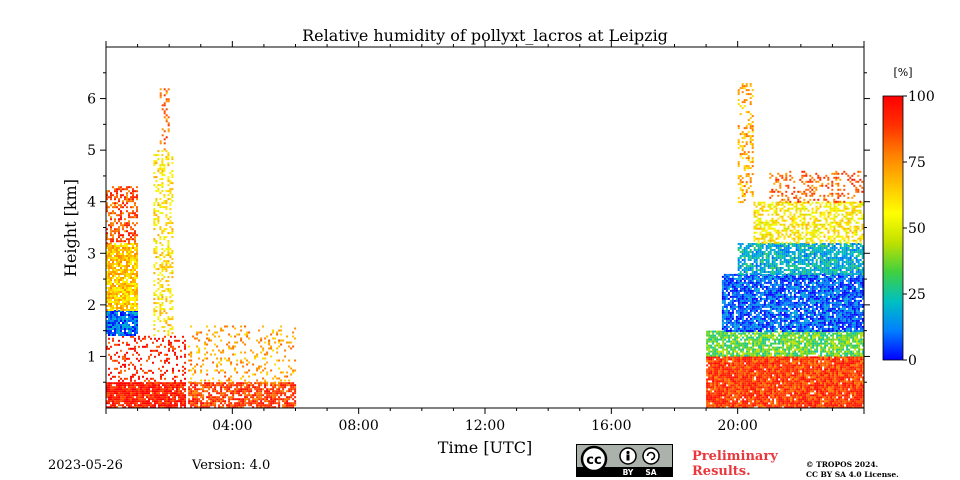  What do you see at coordinates (232, 426) in the screenshot?
I see `x-tick-label: 04:00` at bounding box center [232, 426].